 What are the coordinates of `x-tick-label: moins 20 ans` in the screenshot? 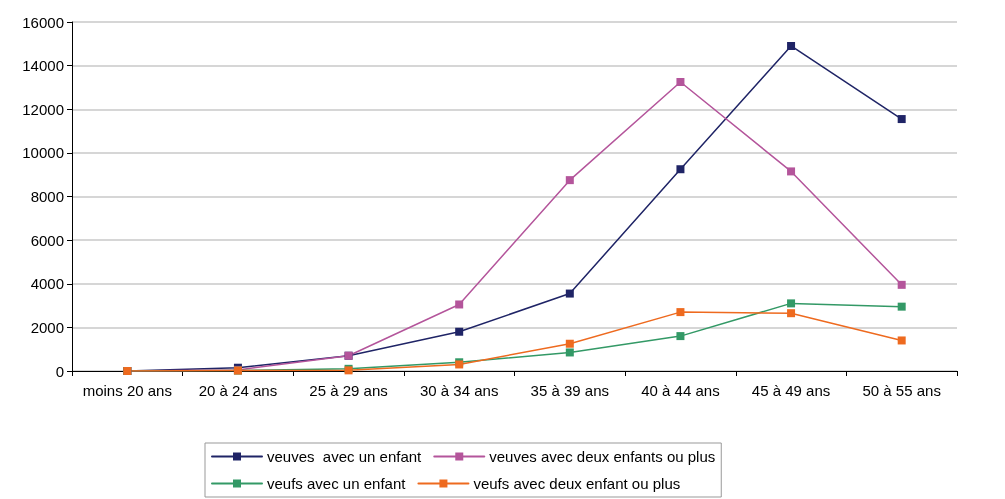 It's located at (127, 390).